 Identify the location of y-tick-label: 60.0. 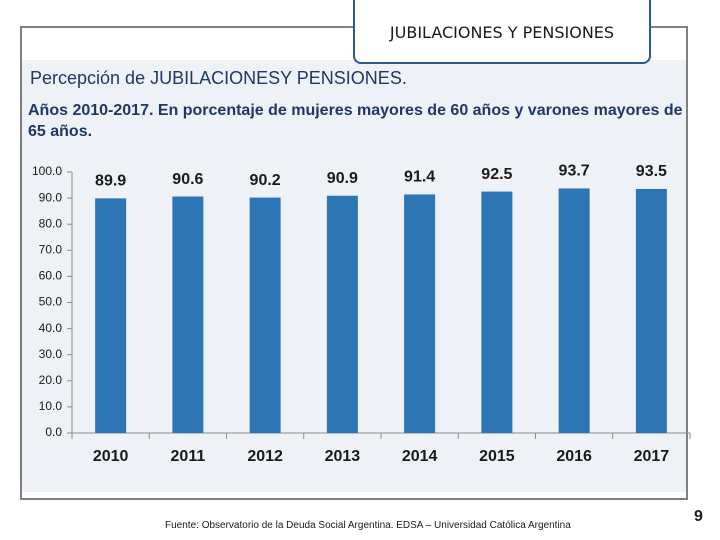
(51, 276).